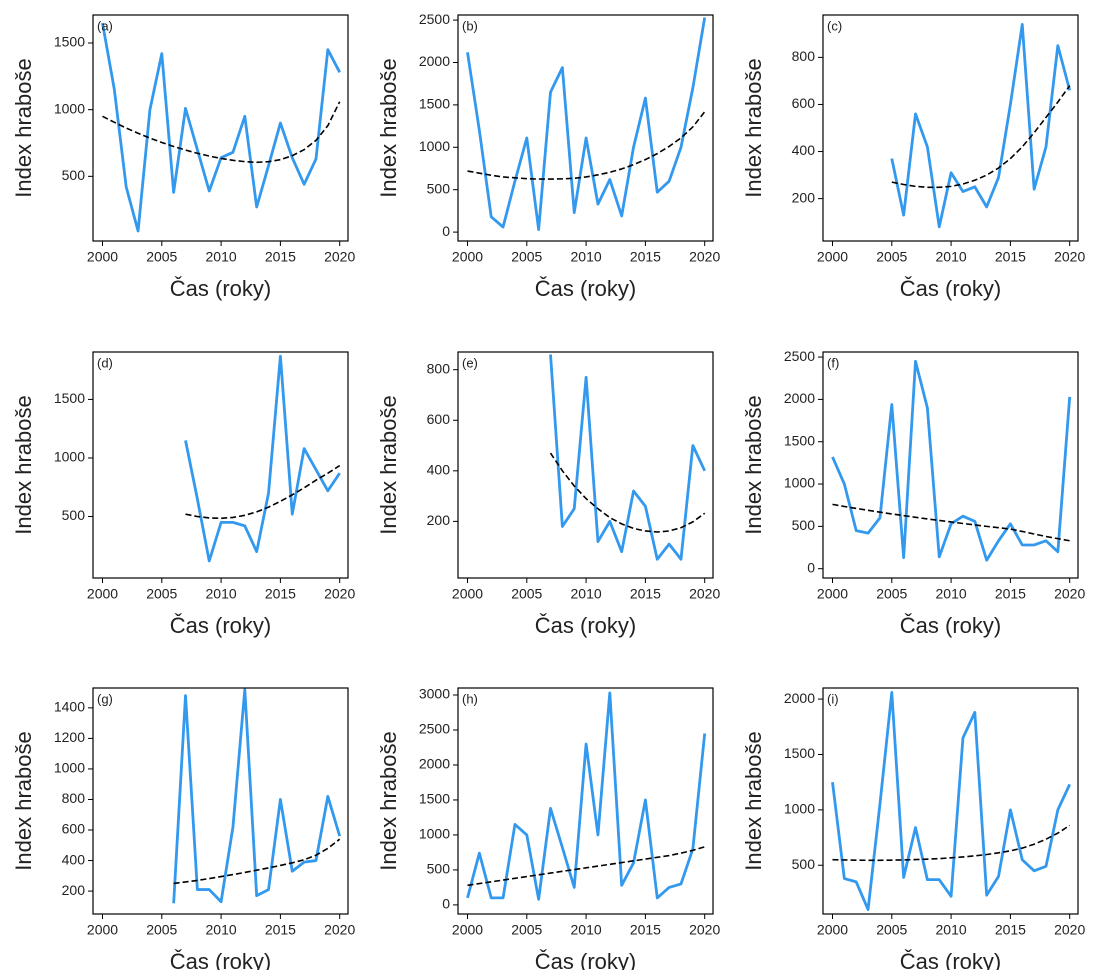  I want to click on panel-label: (d), so click(105, 362).